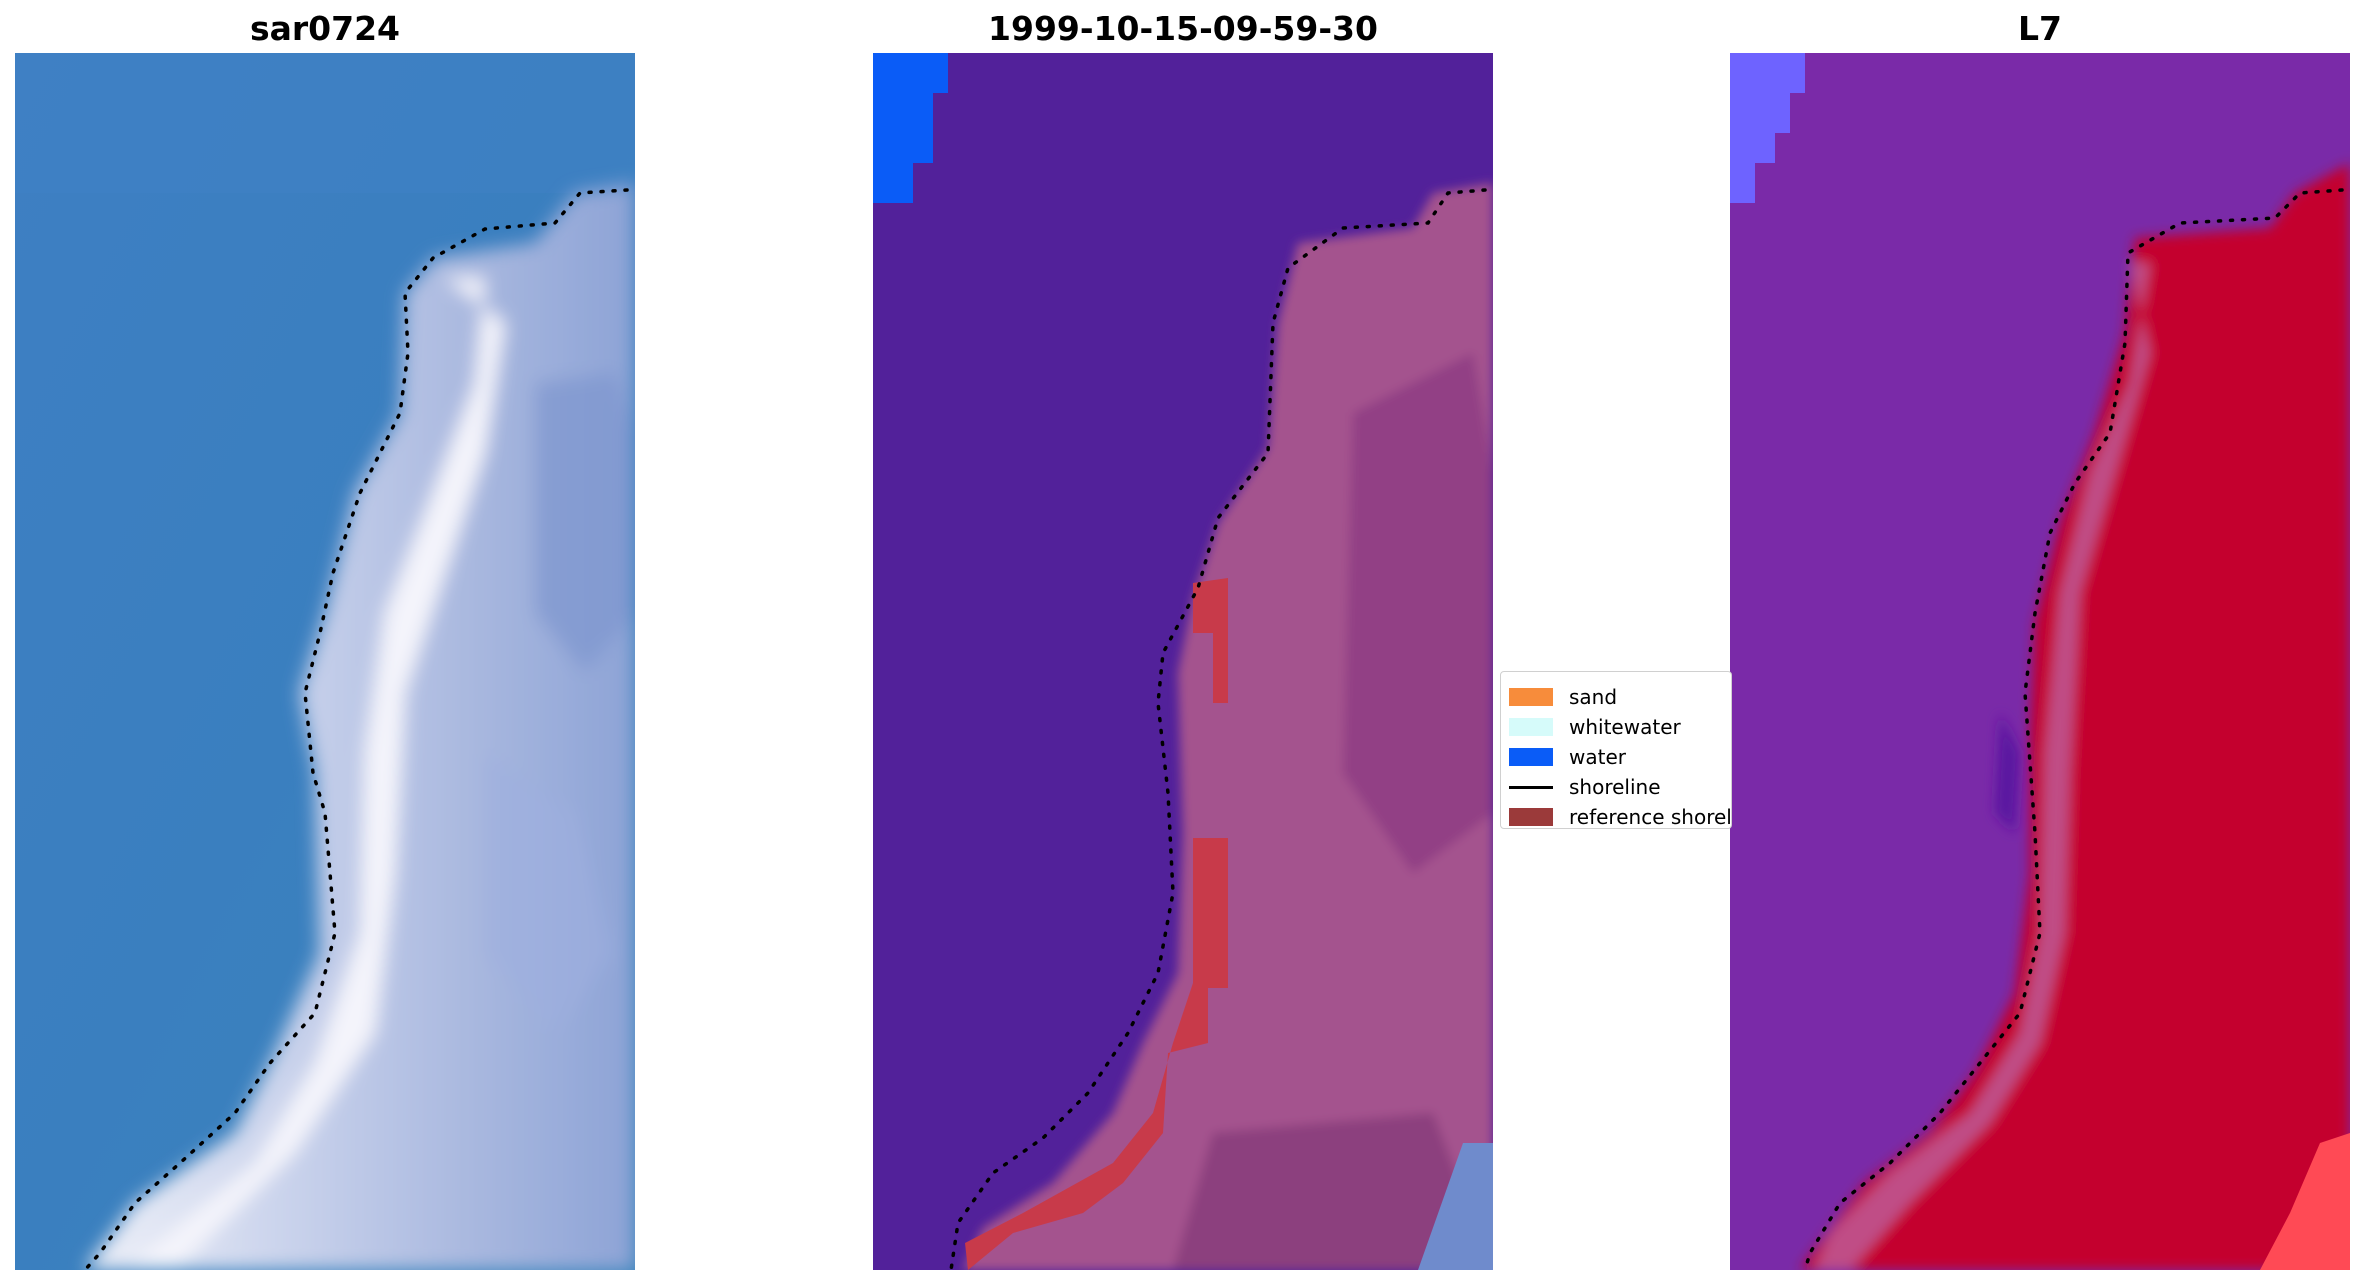 The width and height of the screenshot is (2362, 1283). I want to click on legend-item-reference-shoreline: reference shoreline, so click(1620, 816).